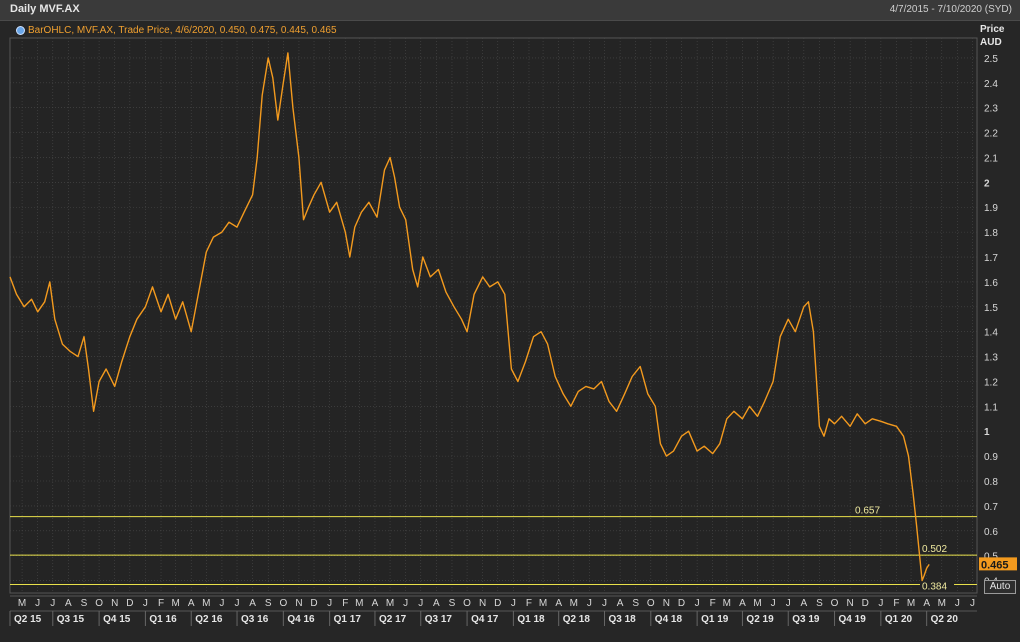 The width and height of the screenshot is (1020, 642). I want to click on y-tick-label: 2.2, so click(991, 134).